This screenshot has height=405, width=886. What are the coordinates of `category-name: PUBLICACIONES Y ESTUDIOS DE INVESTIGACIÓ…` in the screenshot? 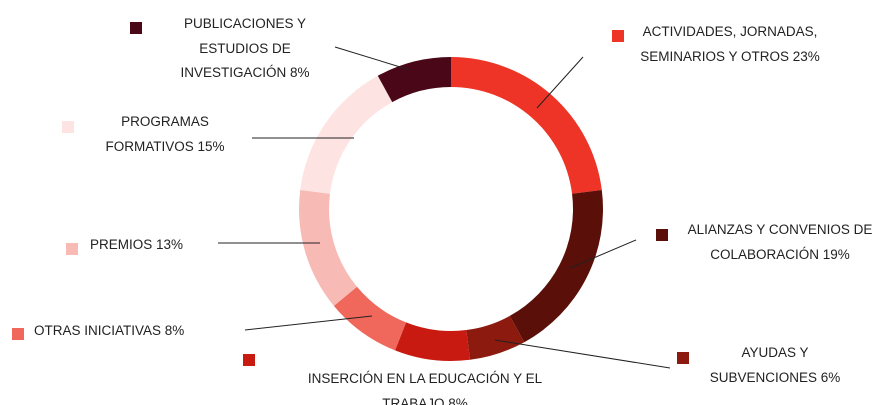 It's located at (243, 48).